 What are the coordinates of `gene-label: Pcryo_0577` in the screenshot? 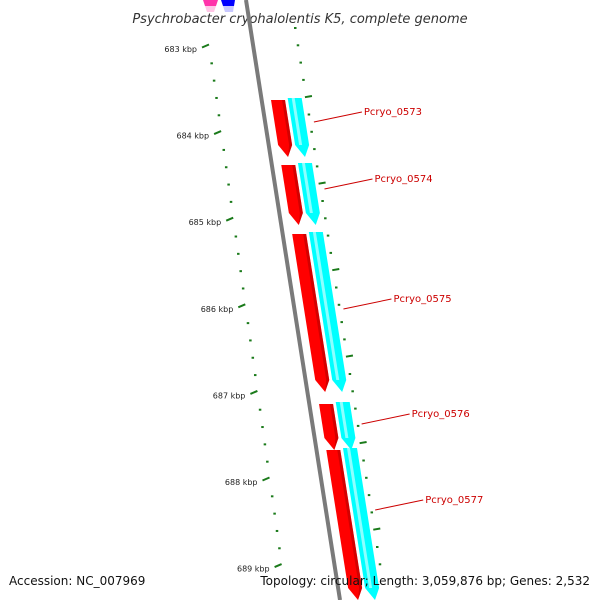 It's located at (454, 500).